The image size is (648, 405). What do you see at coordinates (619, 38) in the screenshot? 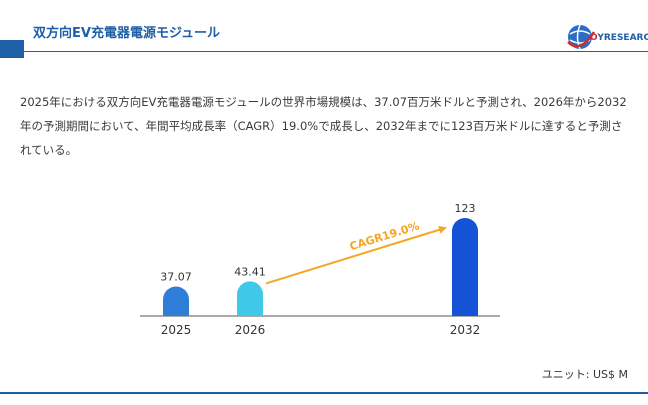
I see `logo-text: OYRESEARCH` at bounding box center [619, 38].